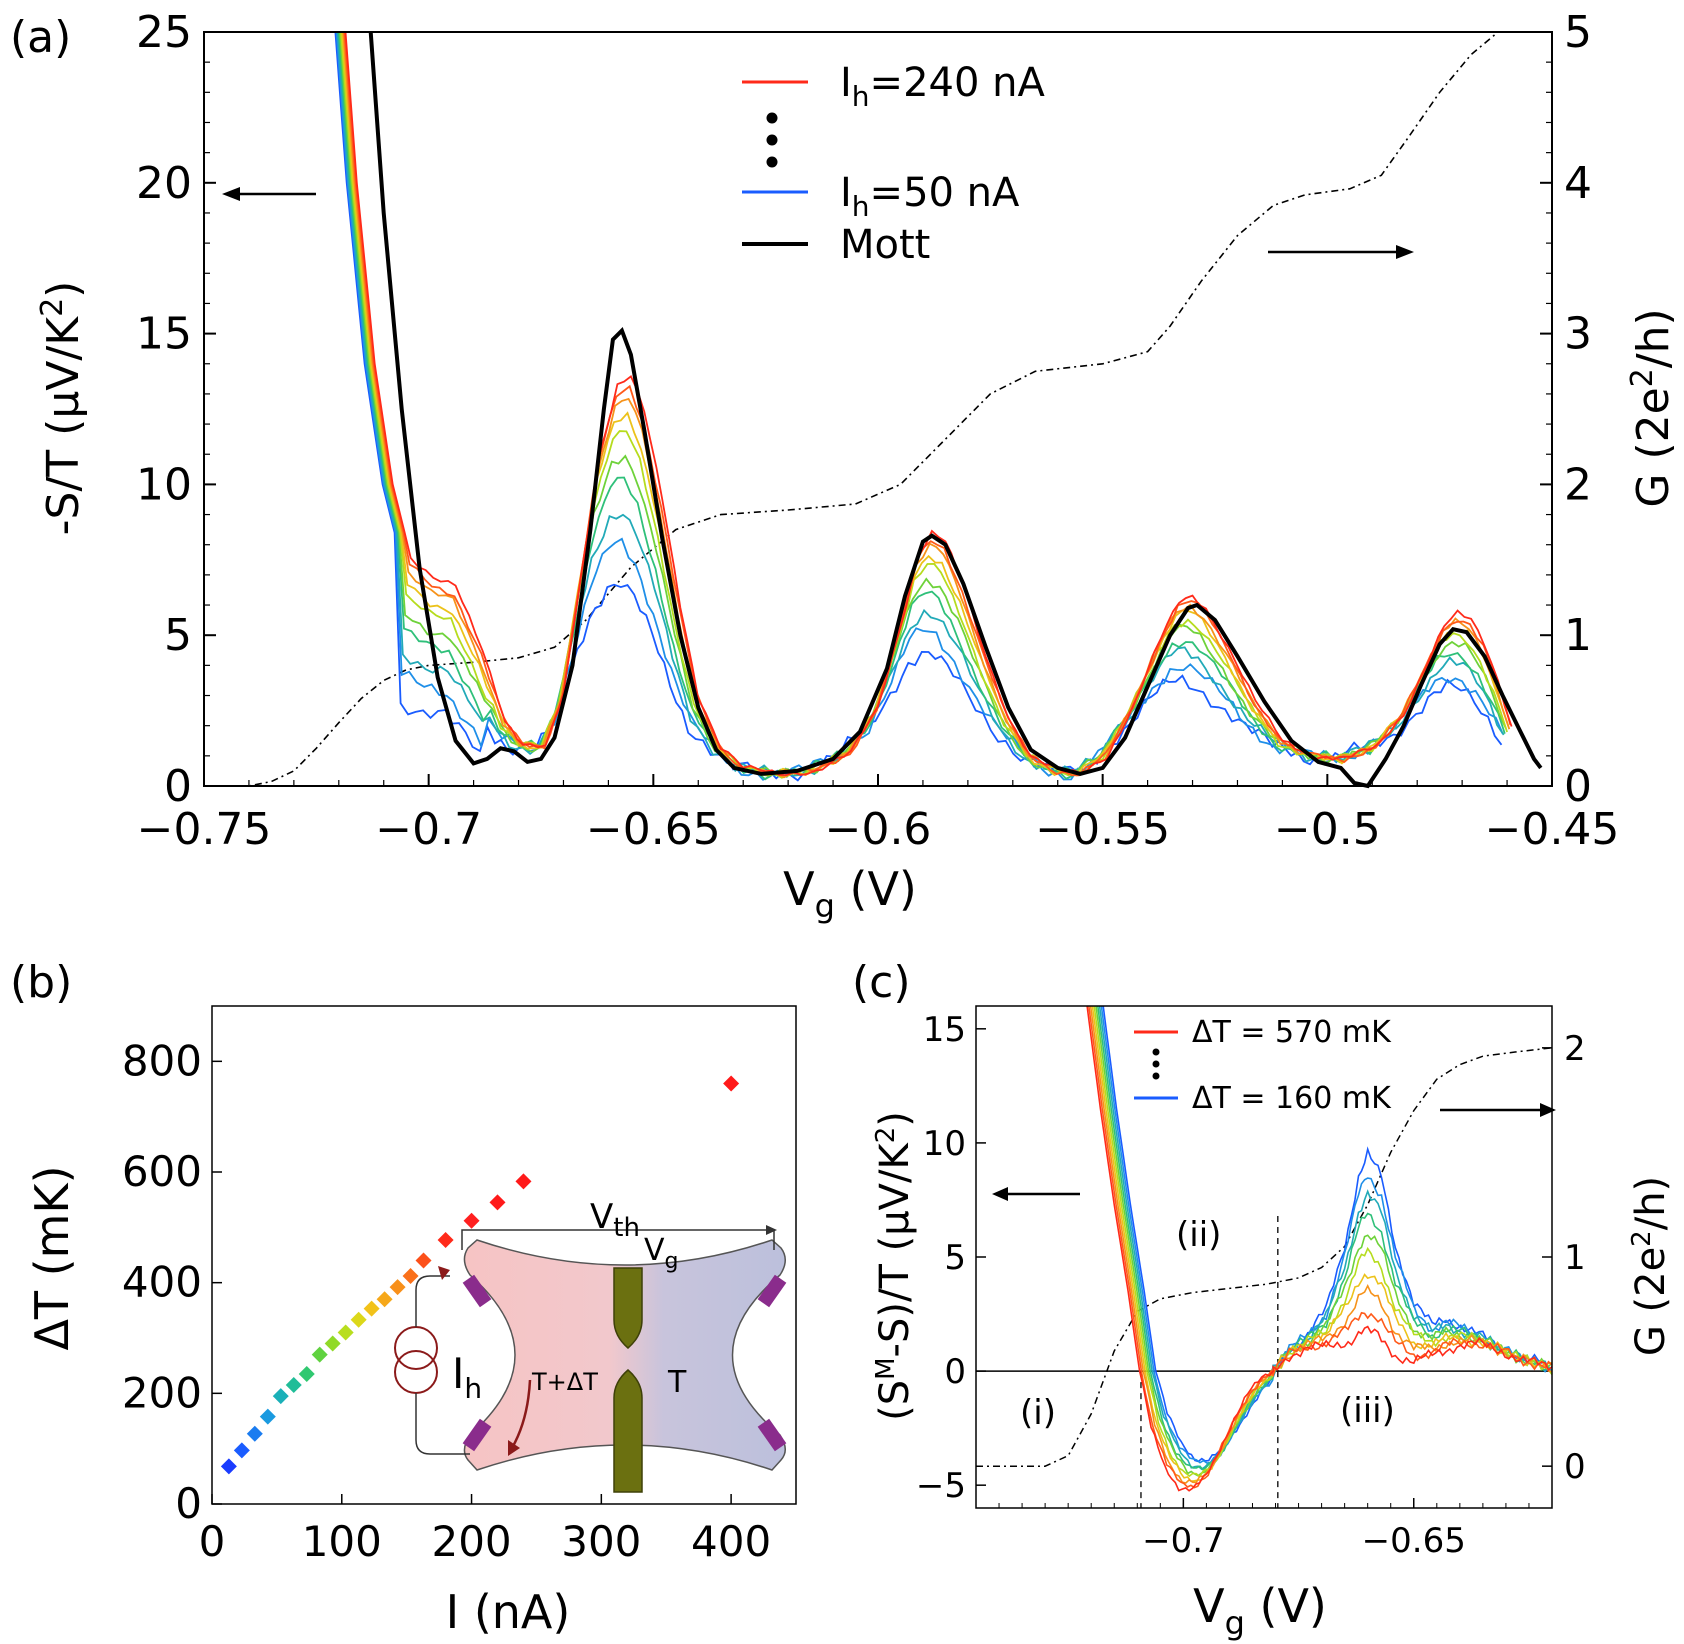 The height and width of the screenshot is (1644, 1684). What do you see at coordinates (618, 1239) in the screenshot?
I see `inset-vth-bracket` at bounding box center [618, 1239].